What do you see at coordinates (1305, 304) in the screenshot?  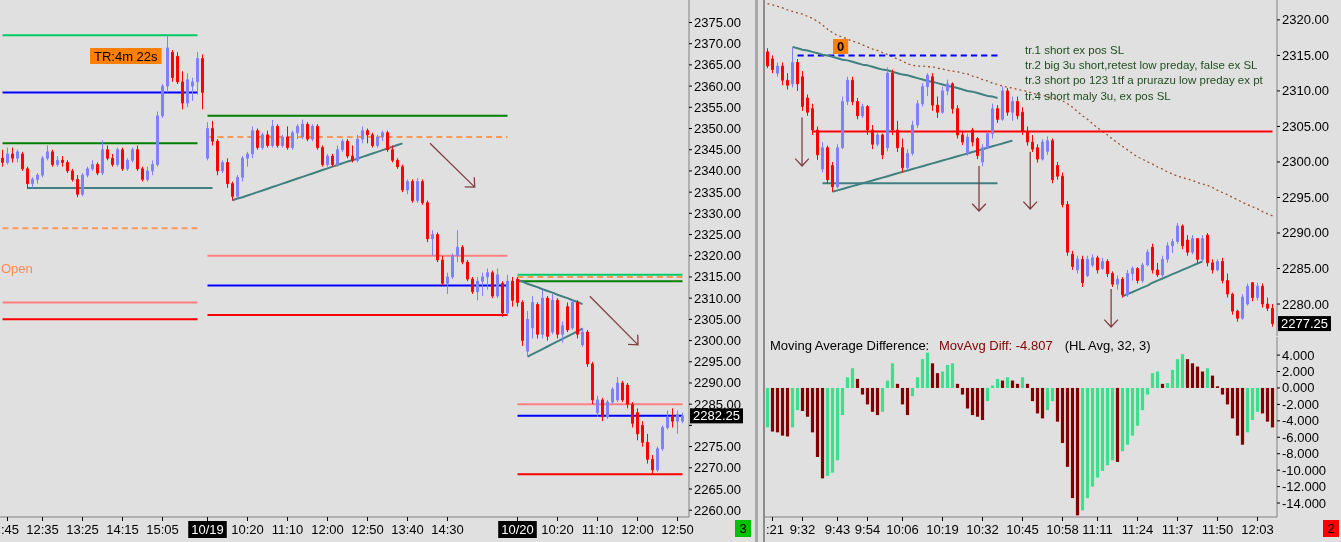 I see `y-tick-label: 2280.00` at bounding box center [1305, 304].